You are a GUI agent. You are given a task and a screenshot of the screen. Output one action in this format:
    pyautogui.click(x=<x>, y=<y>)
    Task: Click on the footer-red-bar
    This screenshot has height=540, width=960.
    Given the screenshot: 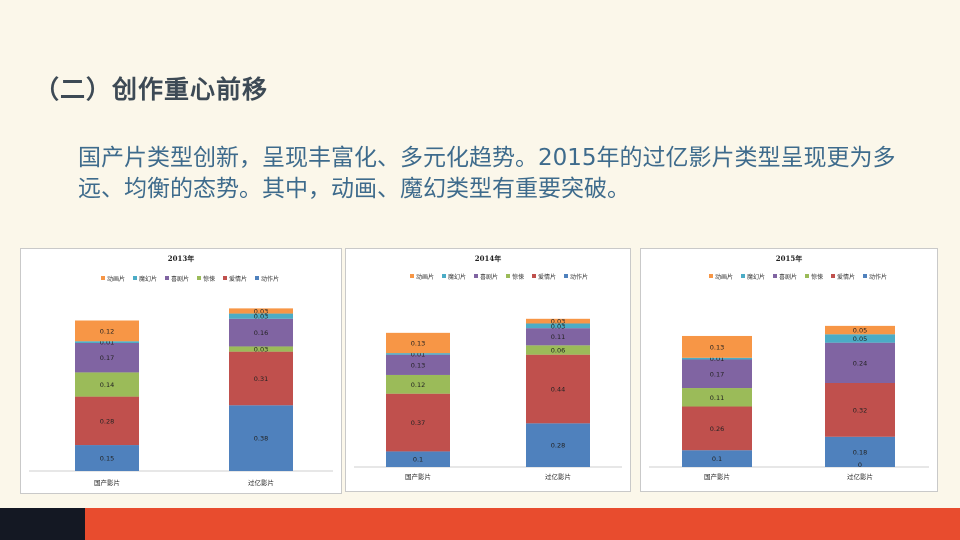 What is the action you would take?
    pyautogui.click(x=522, y=524)
    